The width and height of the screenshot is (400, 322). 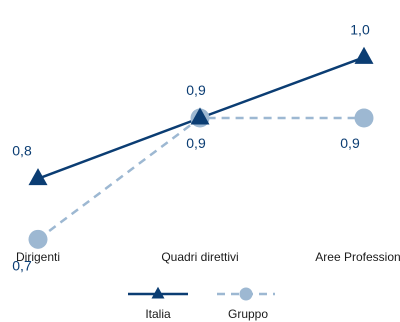 What do you see at coordinates (158, 314) in the screenshot?
I see `legend-label-italia: Italia` at bounding box center [158, 314].